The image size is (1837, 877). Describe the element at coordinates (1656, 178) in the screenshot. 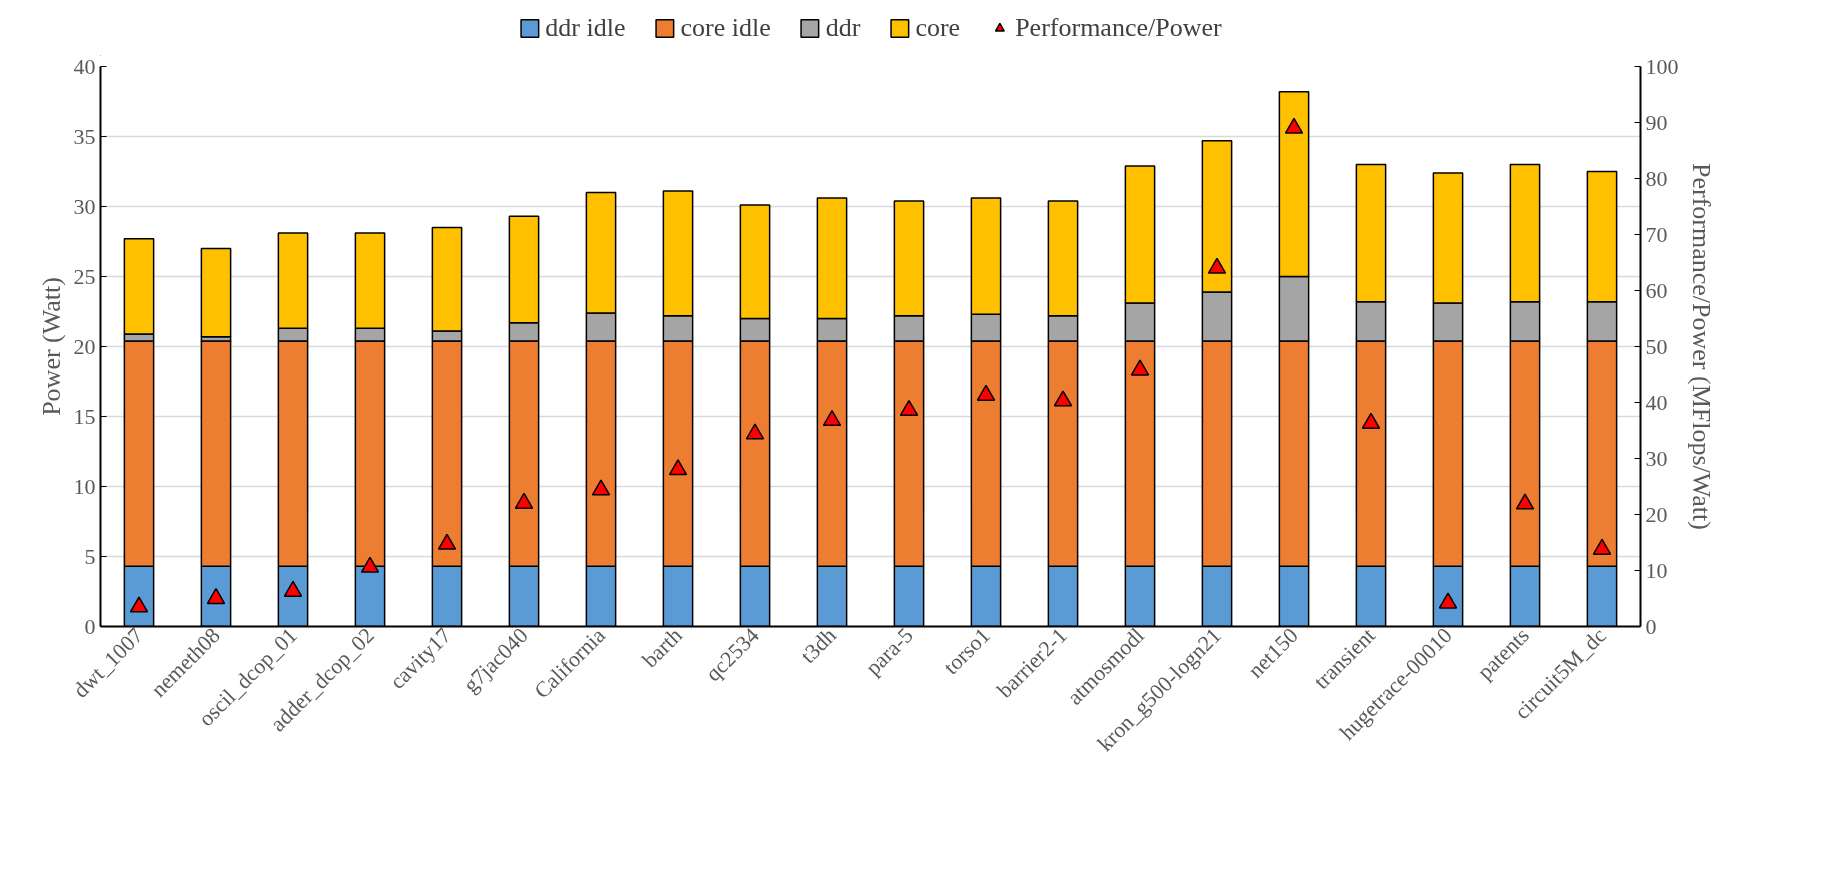

I see `y2-tick-label: 80` at that location.